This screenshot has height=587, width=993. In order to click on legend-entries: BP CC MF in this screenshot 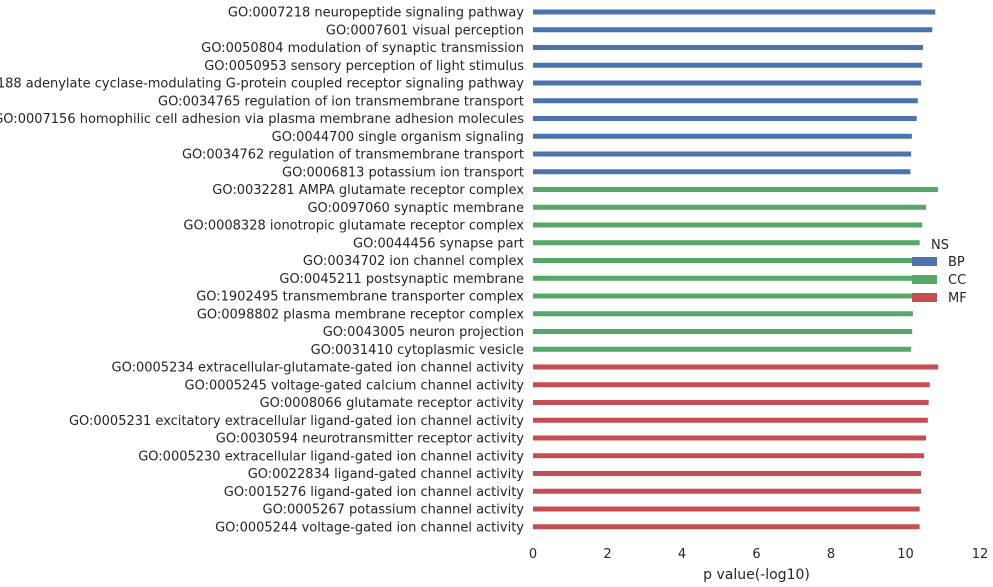, I will do `click(939, 280)`.